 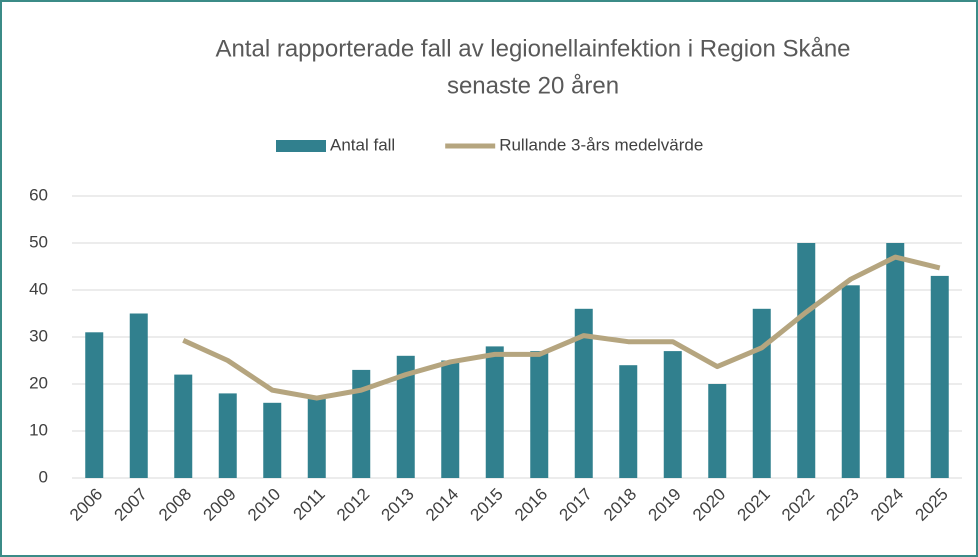 What do you see at coordinates (301, 146) in the screenshot?
I see `legend-swatch` at bounding box center [301, 146].